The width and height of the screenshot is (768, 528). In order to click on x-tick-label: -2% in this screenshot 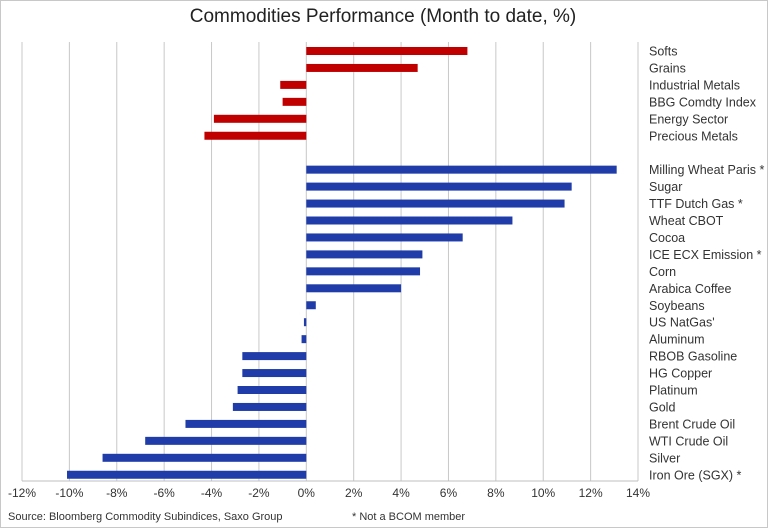, I will do `click(259, 493)`.